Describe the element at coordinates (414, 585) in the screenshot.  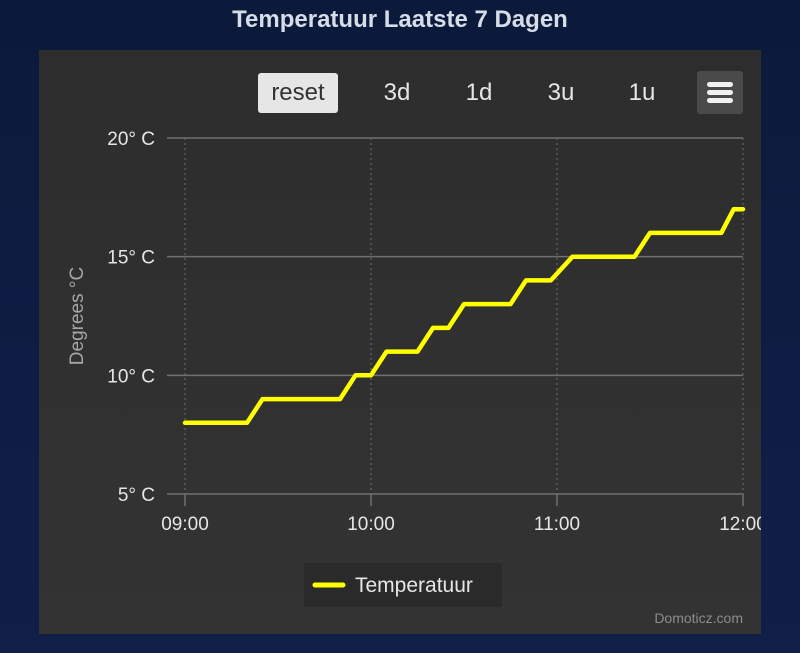
I see `legend-label: Temperatuur` at that location.